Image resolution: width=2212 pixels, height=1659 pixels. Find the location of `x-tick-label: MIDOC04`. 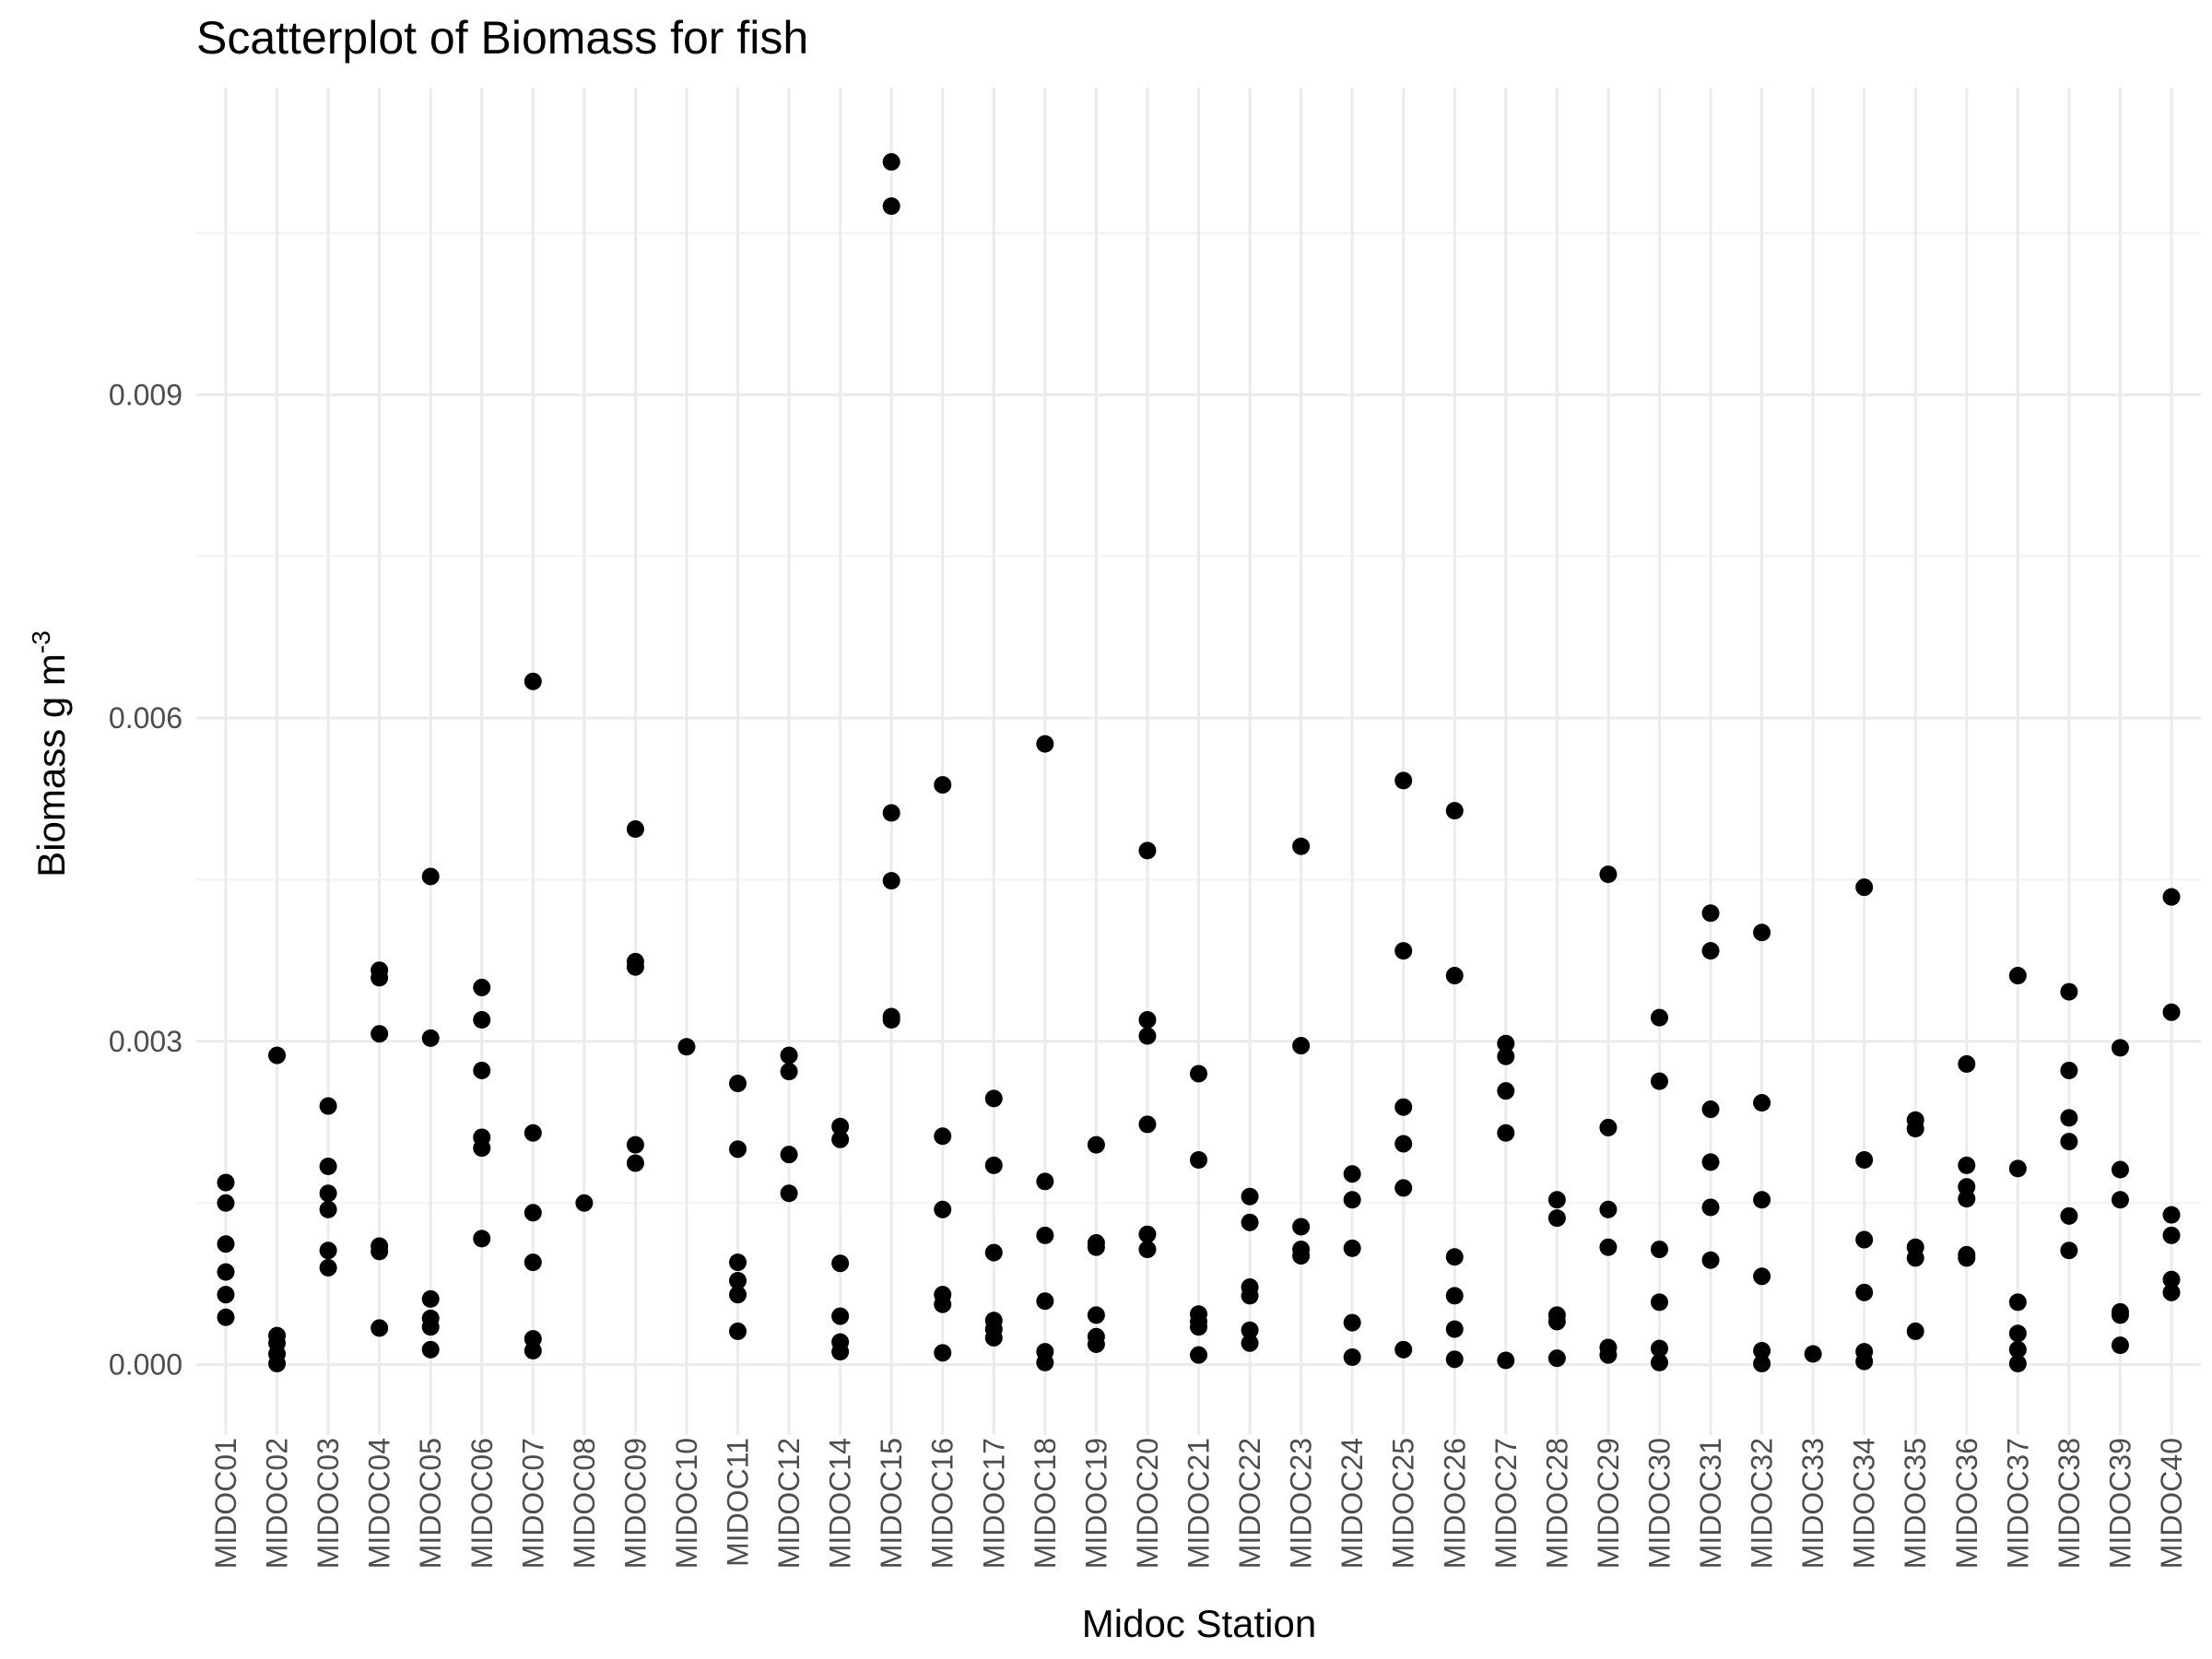

x-tick-label: MIDOC04 is located at coordinates (379, 1503).